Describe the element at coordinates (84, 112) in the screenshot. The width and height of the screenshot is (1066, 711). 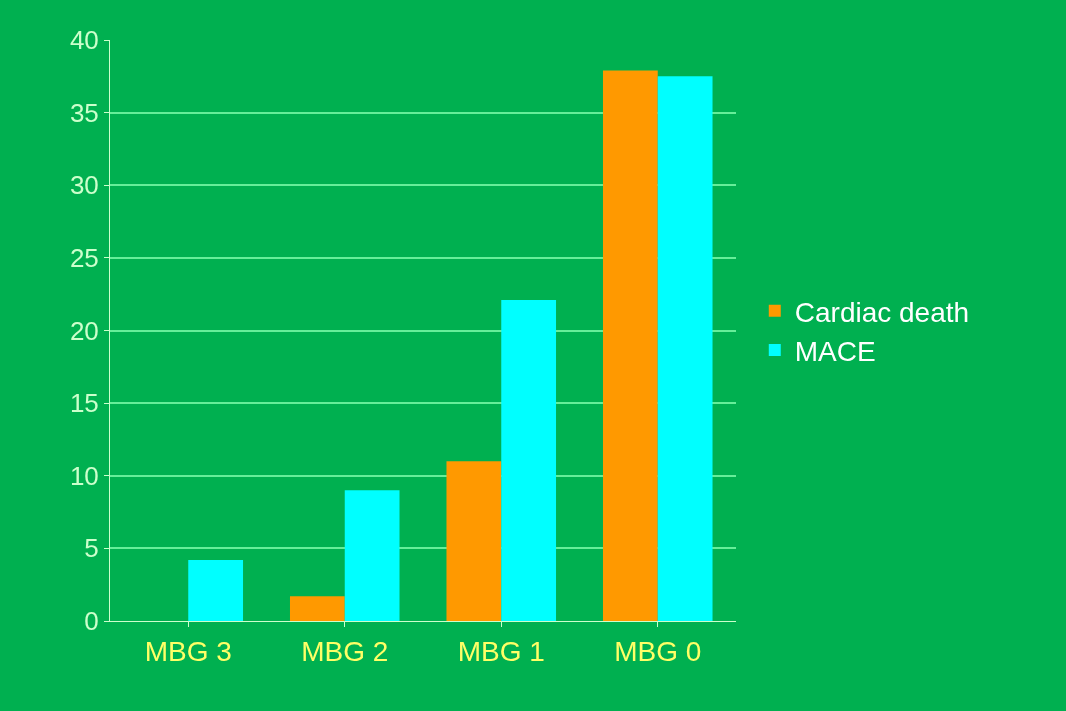
I see `y-tick-label: 35` at that location.